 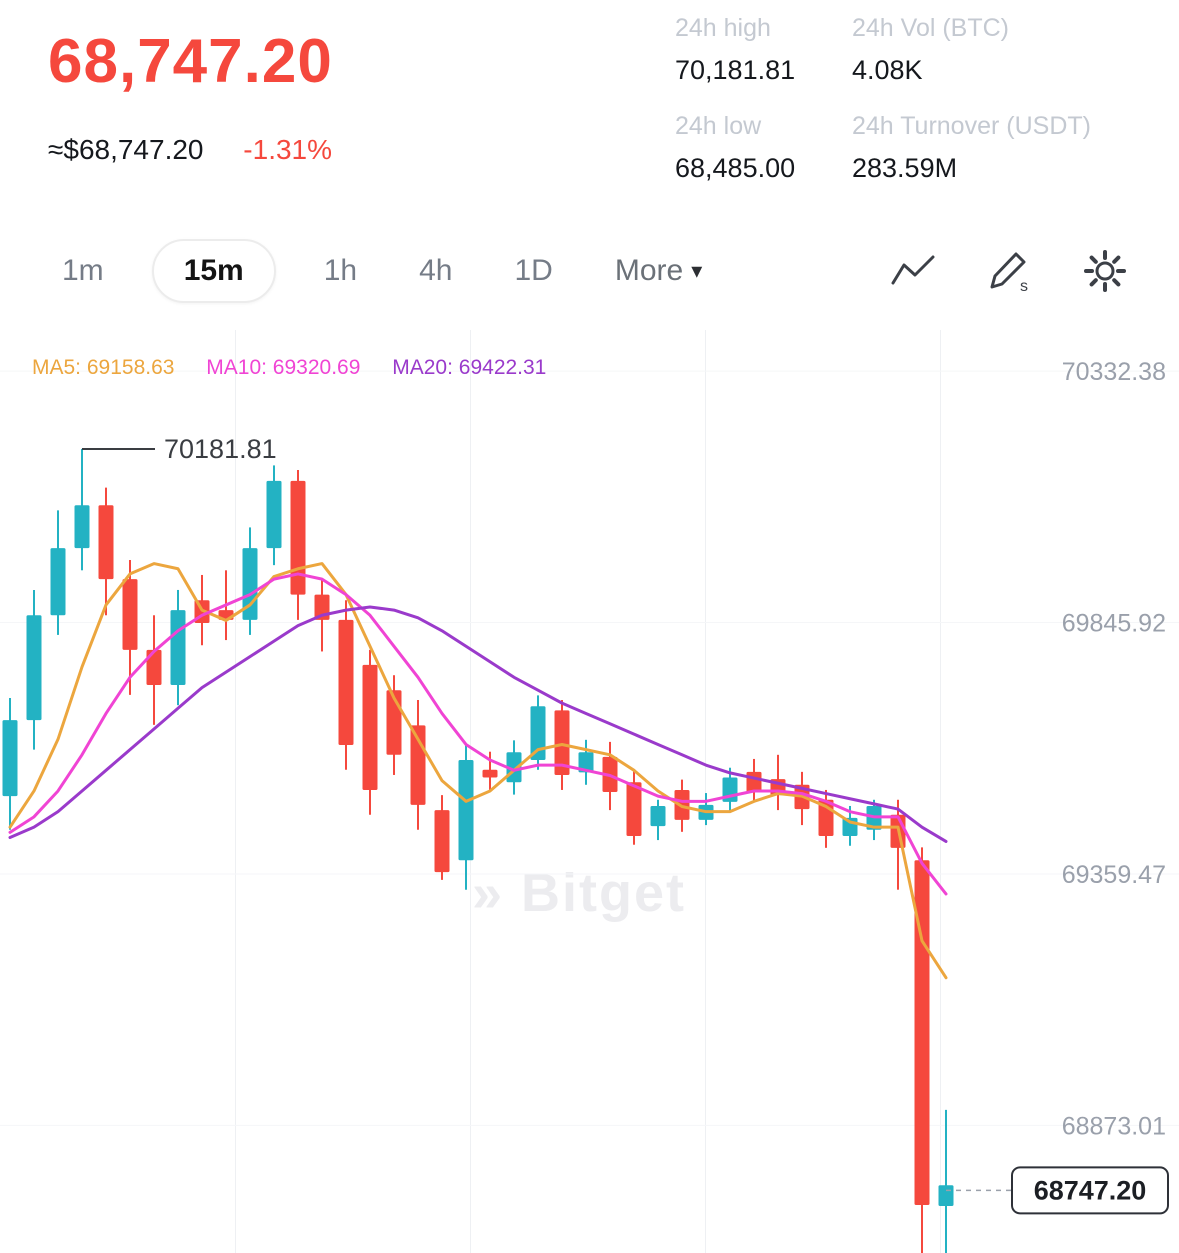 What do you see at coordinates (1105, 271) in the screenshot?
I see `settings-gear-icon` at bounding box center [1105, 271].